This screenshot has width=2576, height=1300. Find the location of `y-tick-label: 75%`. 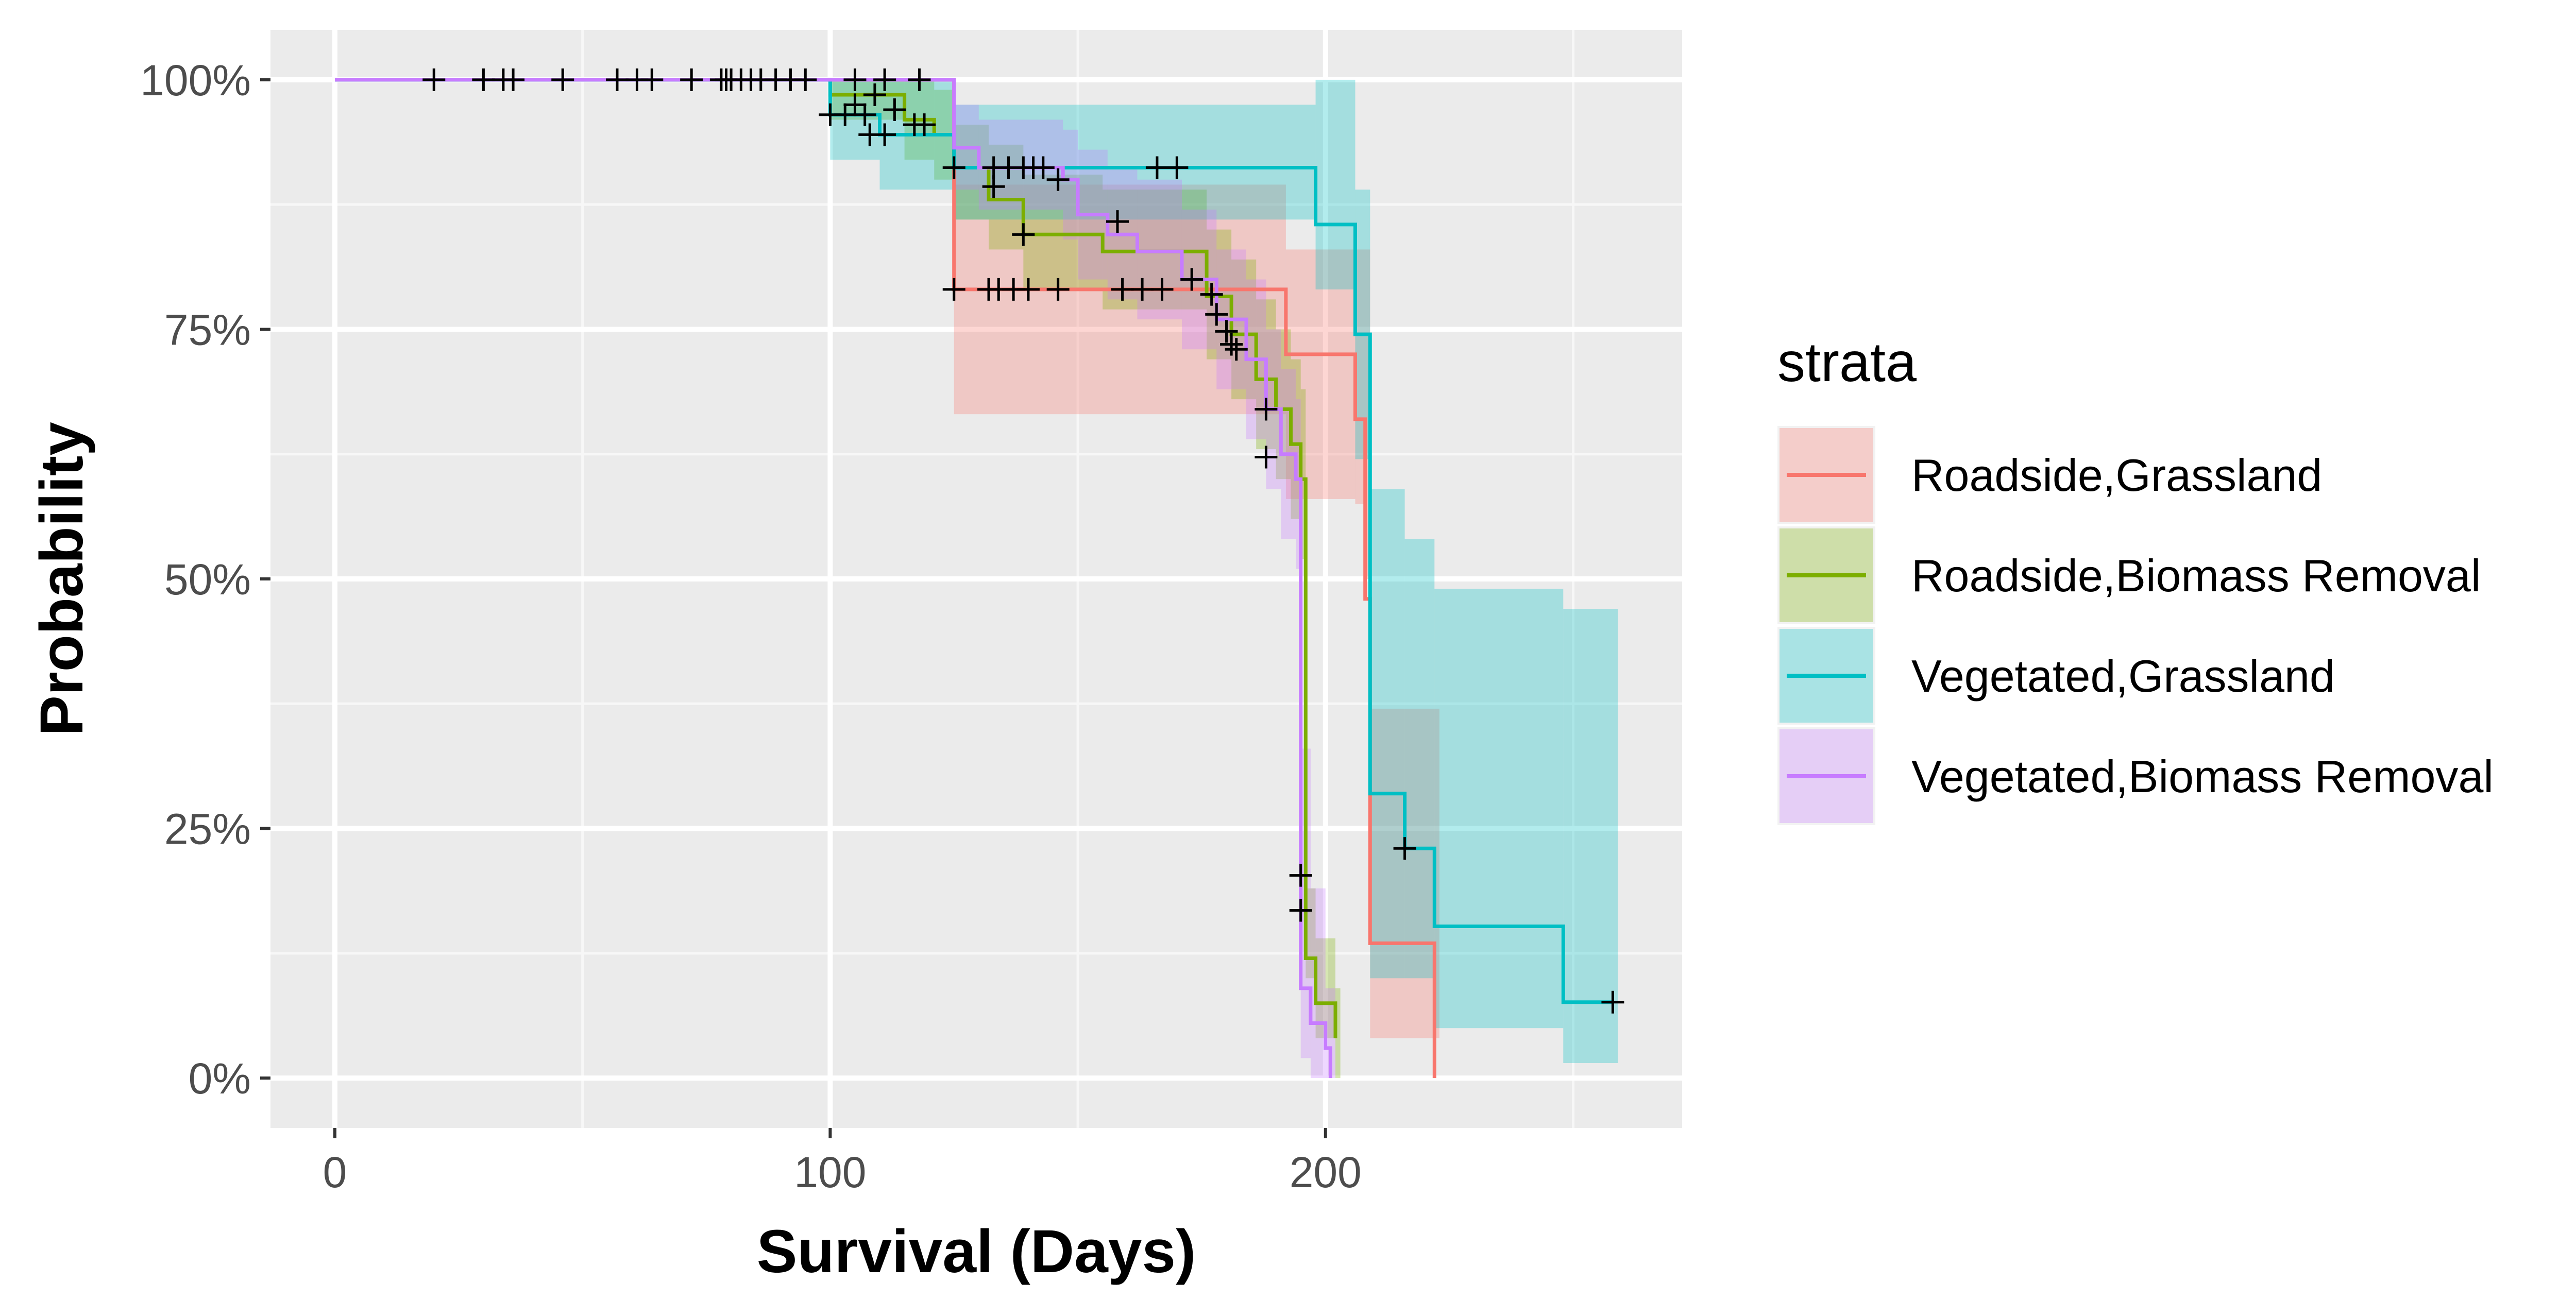

y-tick-label: 75% is located at coordinates (207, 329).